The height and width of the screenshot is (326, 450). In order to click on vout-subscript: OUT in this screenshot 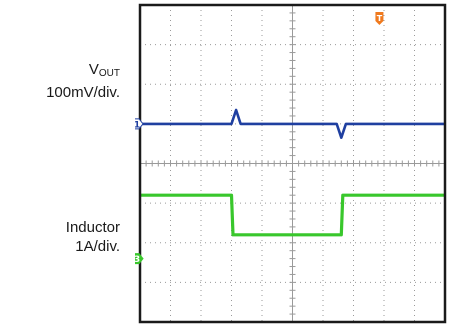, I will do `click(109, 73)`.